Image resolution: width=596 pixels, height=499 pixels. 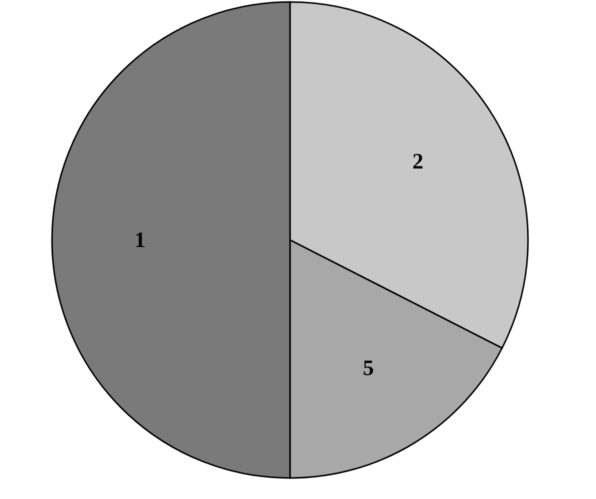 I want to click on slice-label: 1, so click(x=140, y=239).